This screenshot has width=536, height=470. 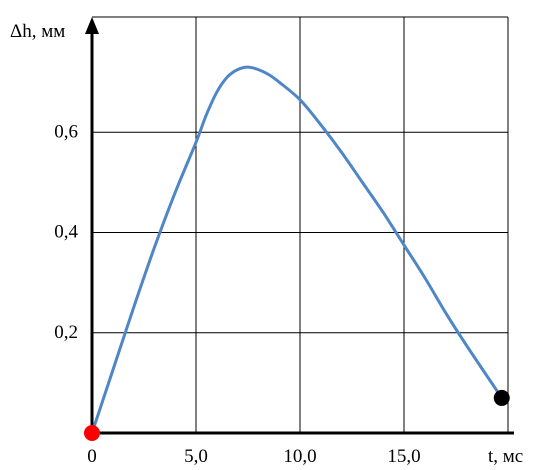 I want to click on y-tick-label: 0,4, so click(x=66, y=232).